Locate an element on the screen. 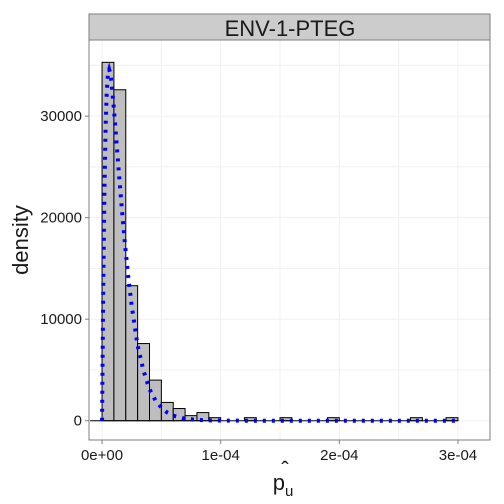 Image resolution: width=504 pixels, height=504 pixels. x-tick-label: 3e-04 is located at coordinates (458, 455).